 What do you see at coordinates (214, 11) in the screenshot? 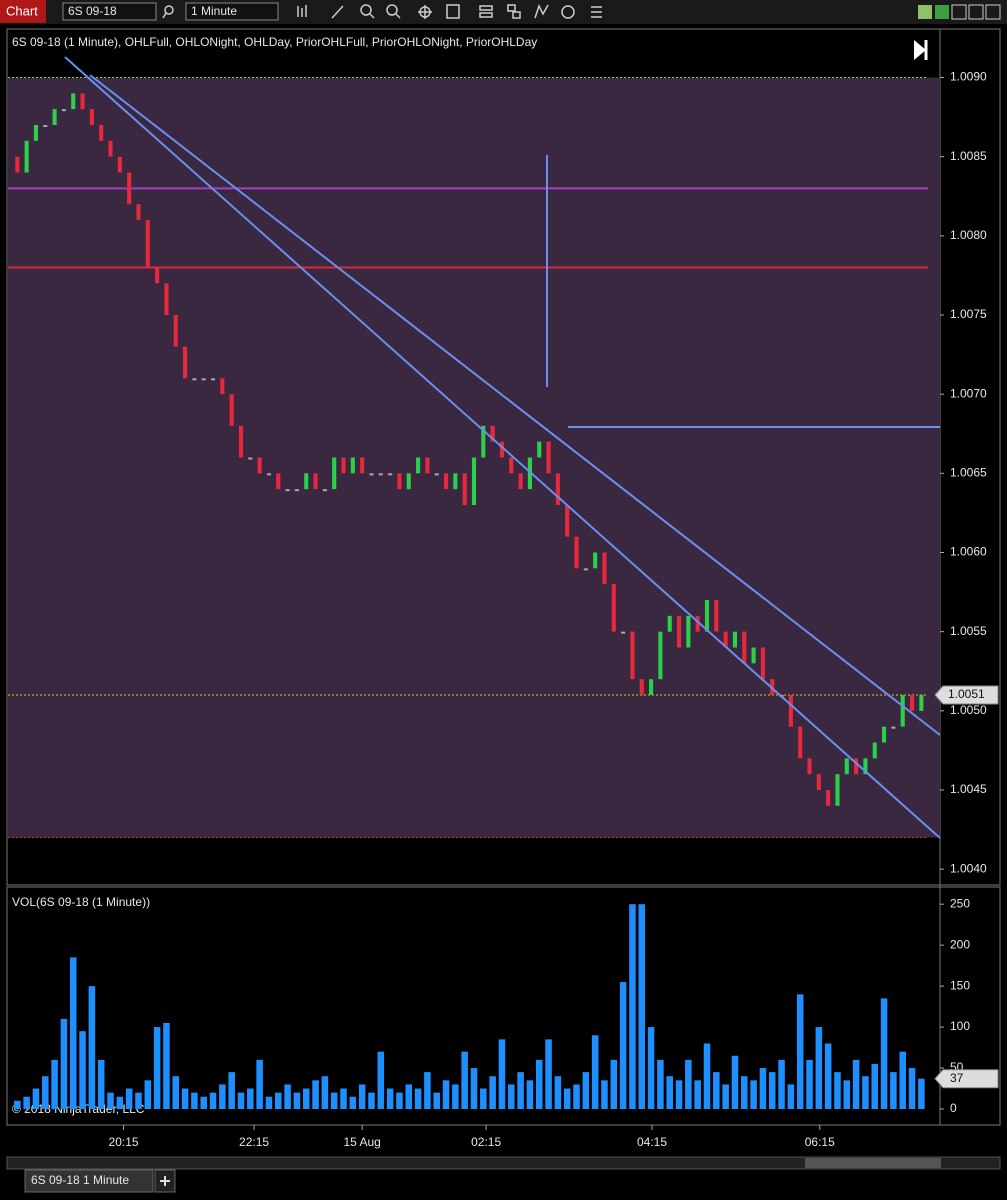
I see `interval: 1 Minute` at bounding box center [214, 11].